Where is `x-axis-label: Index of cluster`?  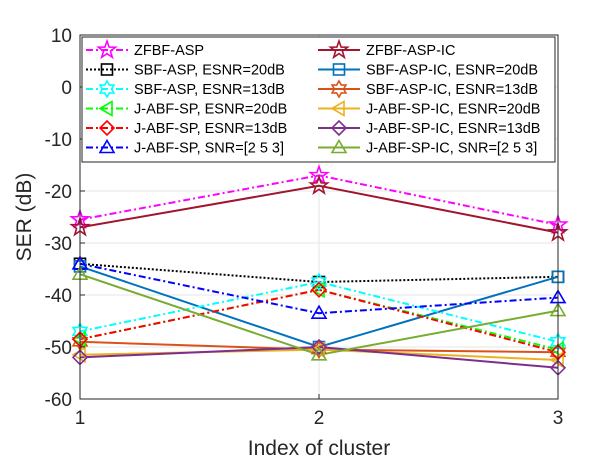
x-axis-label: Index of cluster is located at coordinates (319, 448).